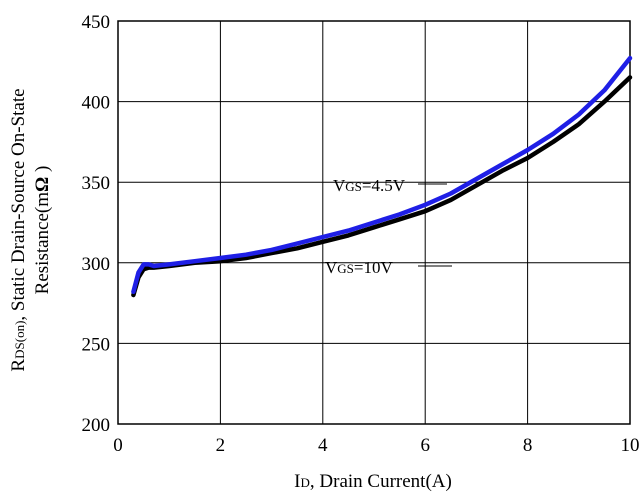 The image size is (641, 495). Describe the element at coordinates (96, 22) in the screenshot. I see `y-tick-label: 450` at that location.